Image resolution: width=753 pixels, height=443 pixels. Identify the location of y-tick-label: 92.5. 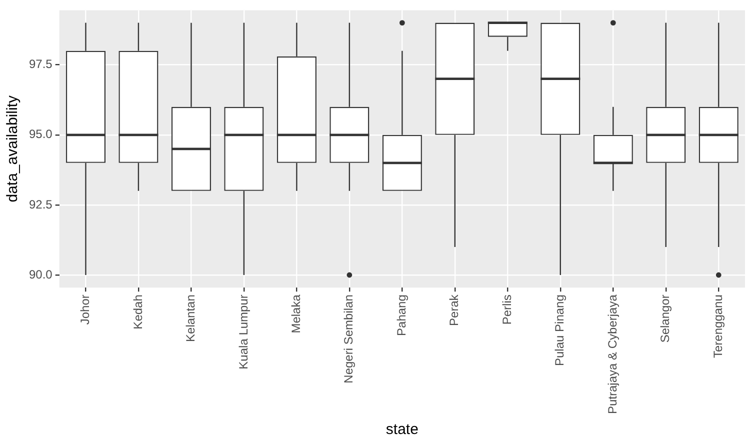
(40, 204).